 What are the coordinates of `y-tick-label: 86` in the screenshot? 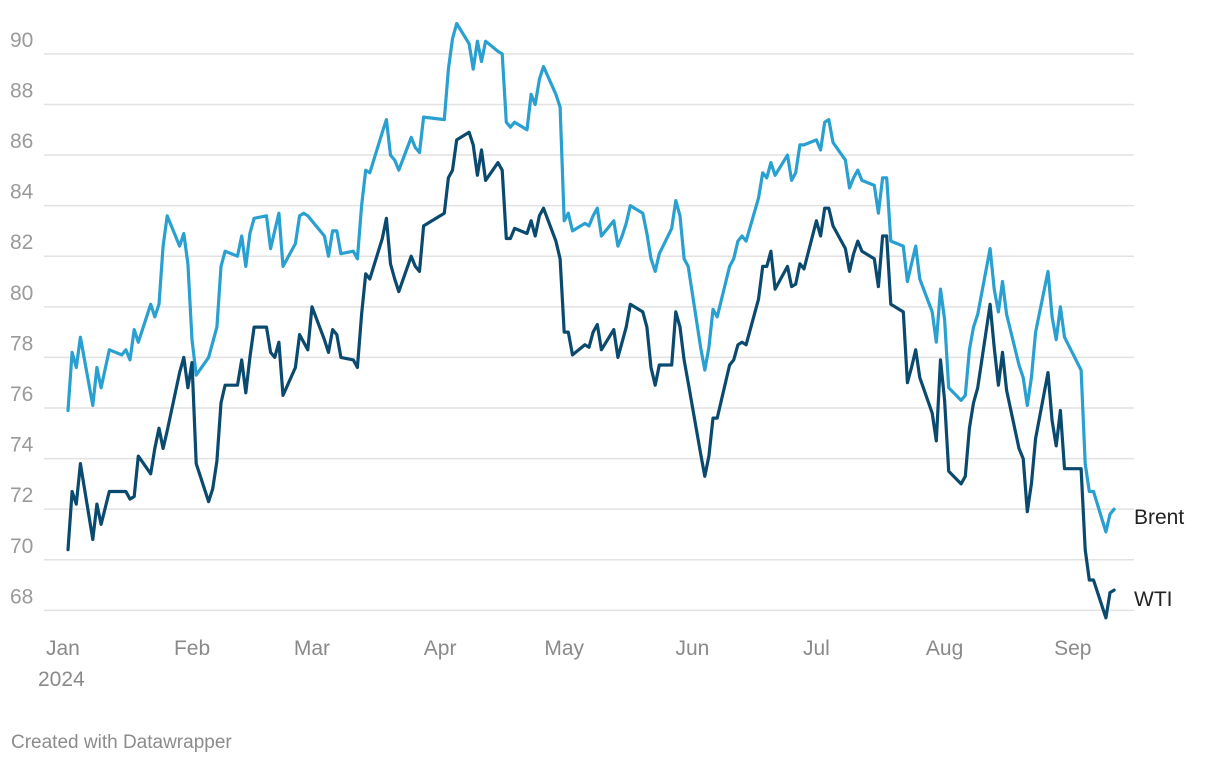 It's located at (21, 141).